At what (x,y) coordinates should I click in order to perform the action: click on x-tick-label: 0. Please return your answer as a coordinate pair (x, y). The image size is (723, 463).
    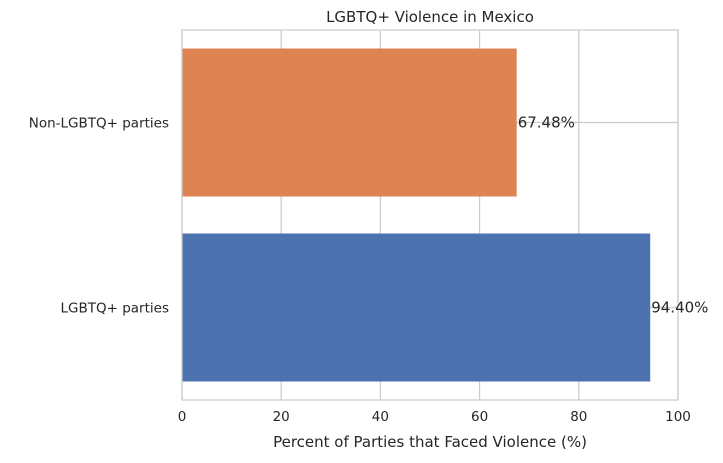
    Looking at the image, I should click on (182, 417).